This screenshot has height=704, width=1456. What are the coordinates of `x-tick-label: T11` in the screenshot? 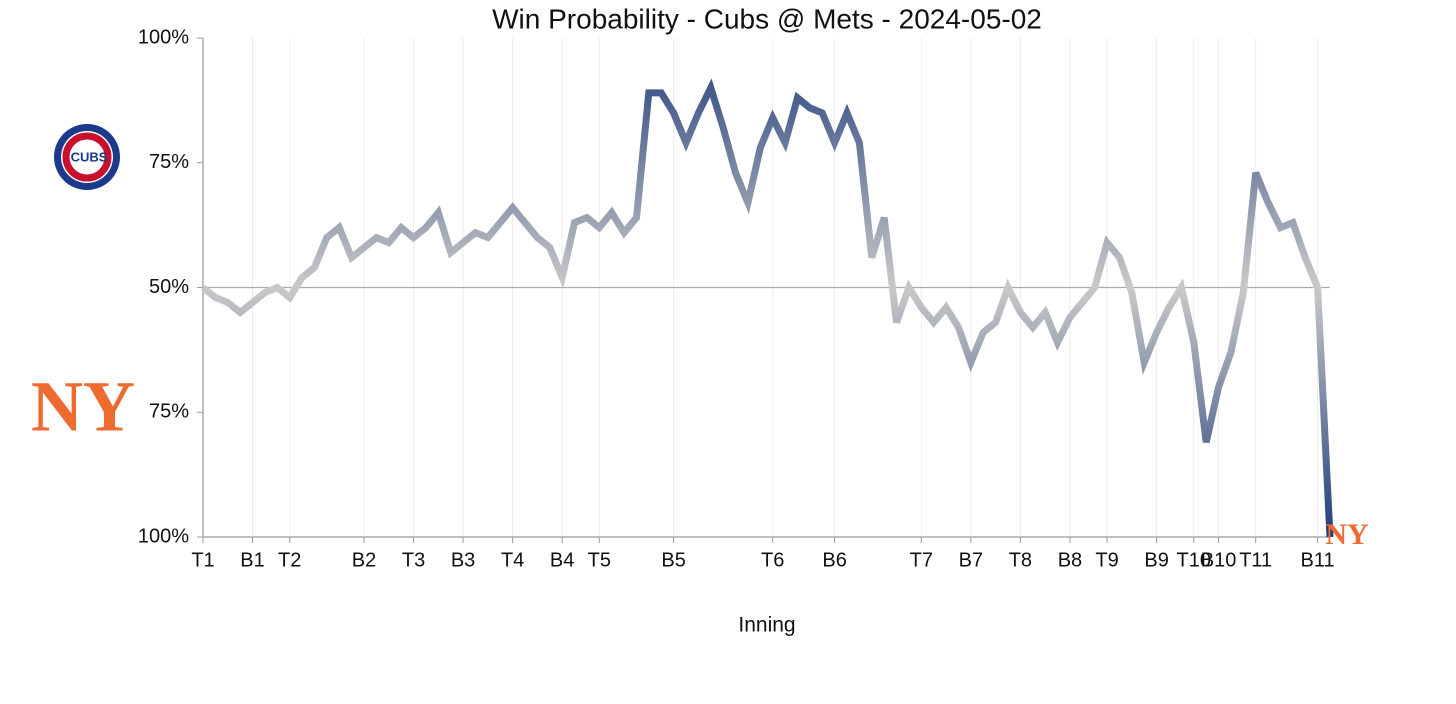 It's located at (1255, 560).